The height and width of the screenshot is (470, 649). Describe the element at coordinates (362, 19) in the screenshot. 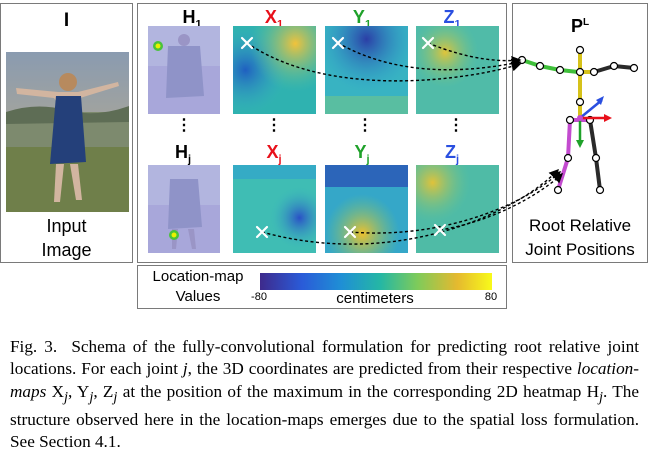

I see `y-map-label-row1: Y1` at that location.